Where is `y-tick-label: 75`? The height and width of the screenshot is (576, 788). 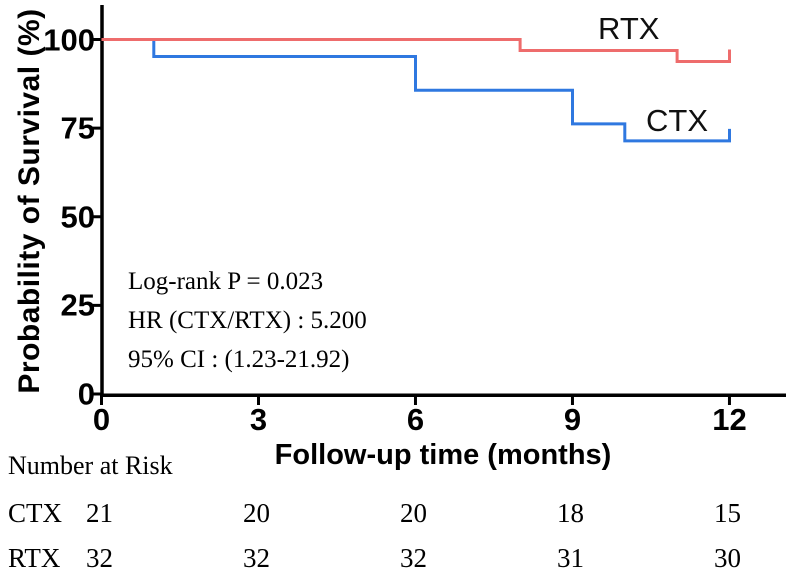
y-tick-label: 75 is located at coordinates (77, 128).